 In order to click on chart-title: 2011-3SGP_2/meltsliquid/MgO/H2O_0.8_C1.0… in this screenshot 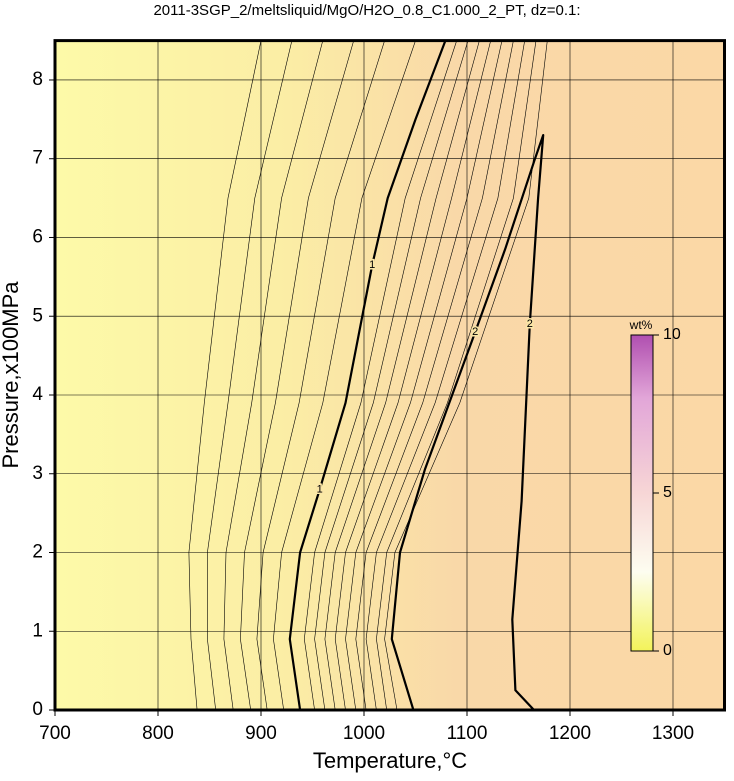, I will do `click(366, 10)`.